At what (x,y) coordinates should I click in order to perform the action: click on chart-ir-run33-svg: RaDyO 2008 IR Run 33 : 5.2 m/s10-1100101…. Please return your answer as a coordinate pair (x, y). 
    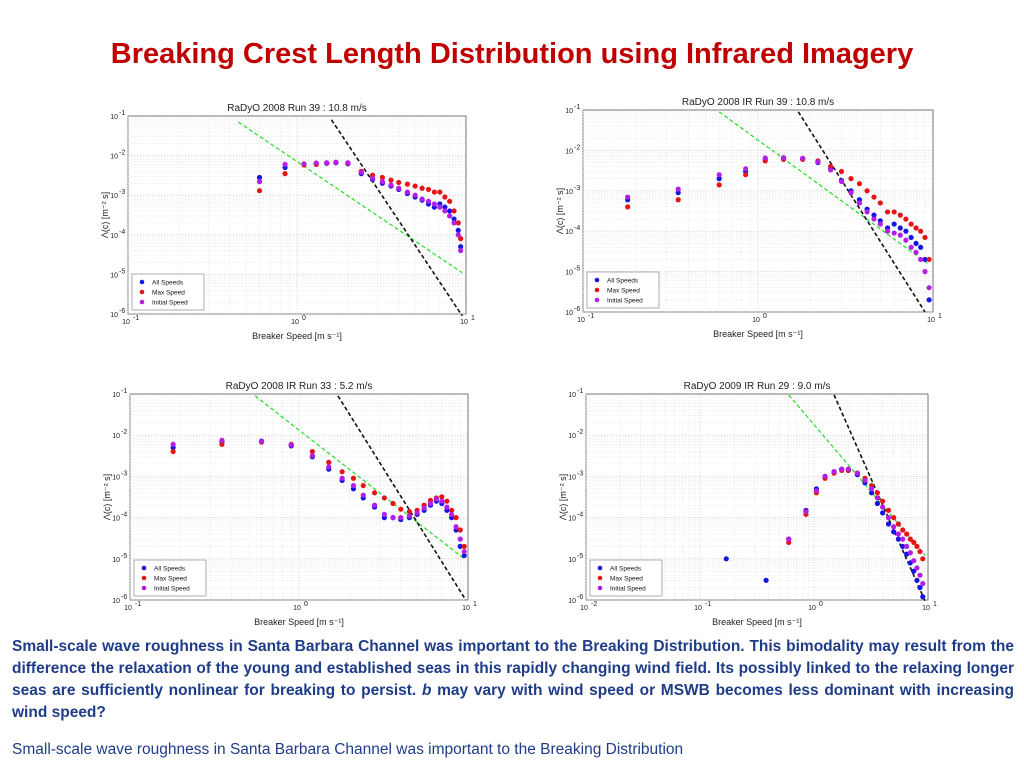
    Looking at the image, I should click on (289, 504).